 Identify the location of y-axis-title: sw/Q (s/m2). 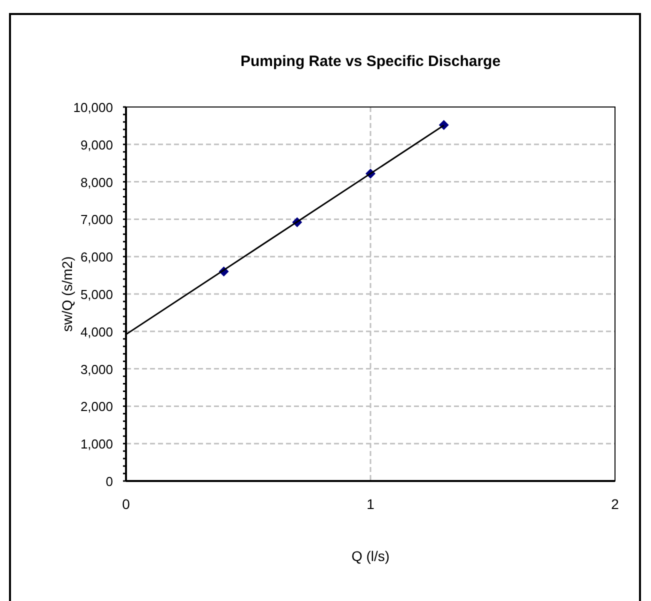
(67, 294).